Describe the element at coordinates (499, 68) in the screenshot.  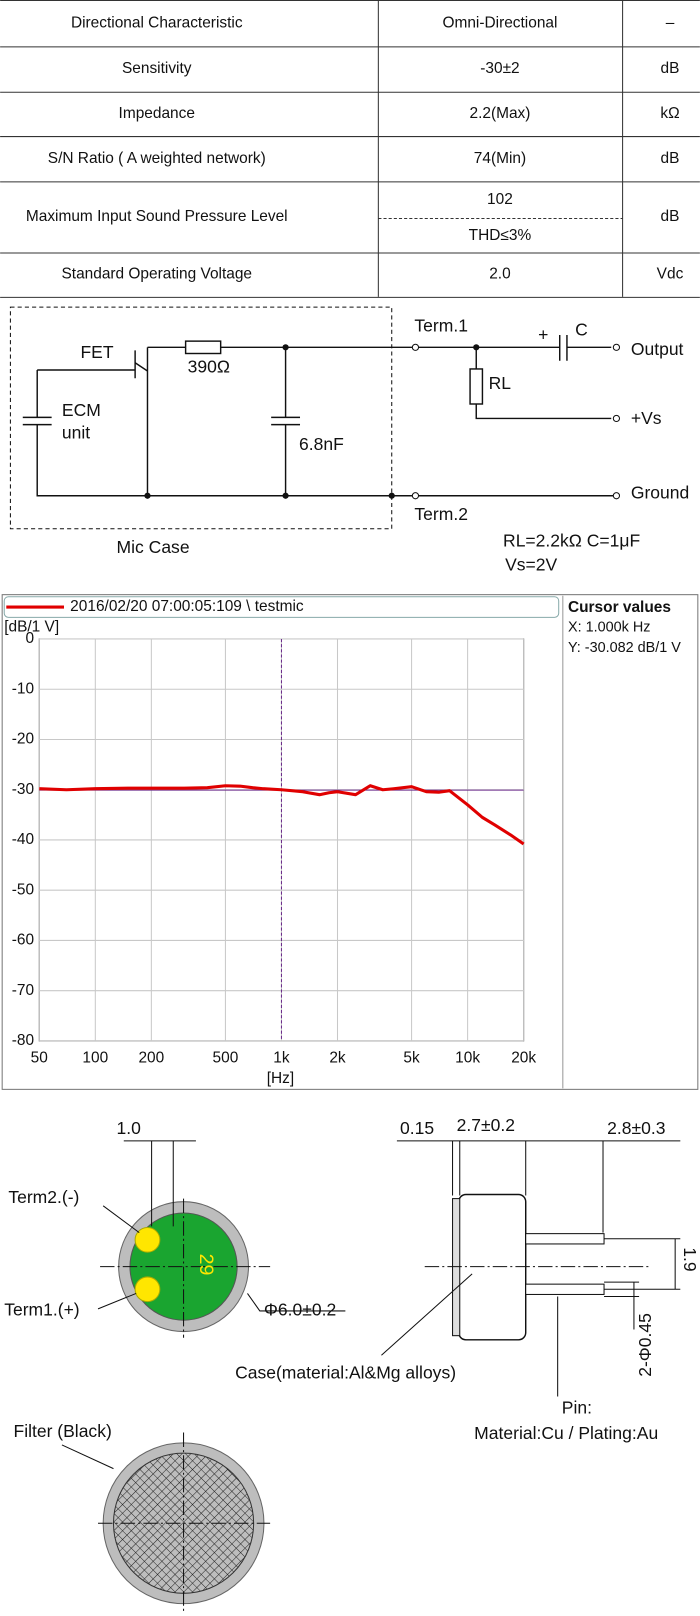
I see `value: -30±2` at that location.